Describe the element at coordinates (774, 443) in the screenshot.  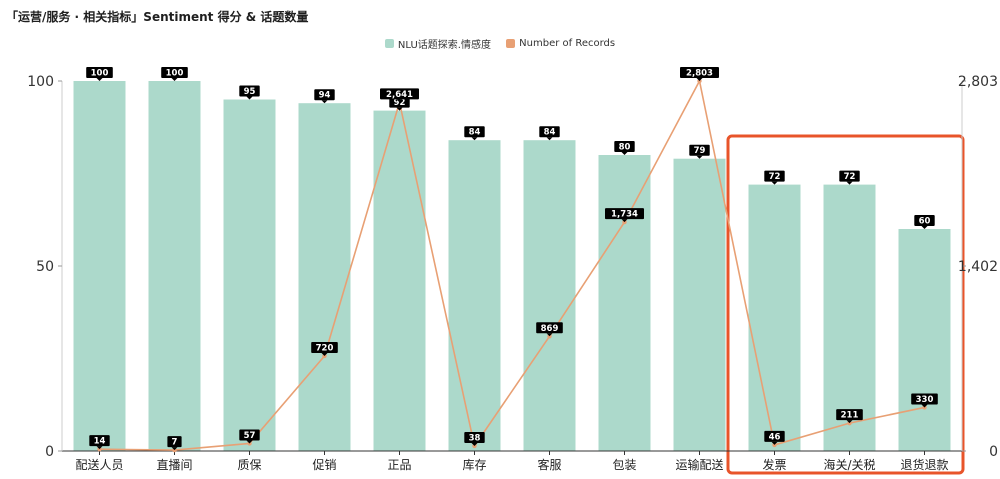
I see `records-label-9-pointer` at that location.